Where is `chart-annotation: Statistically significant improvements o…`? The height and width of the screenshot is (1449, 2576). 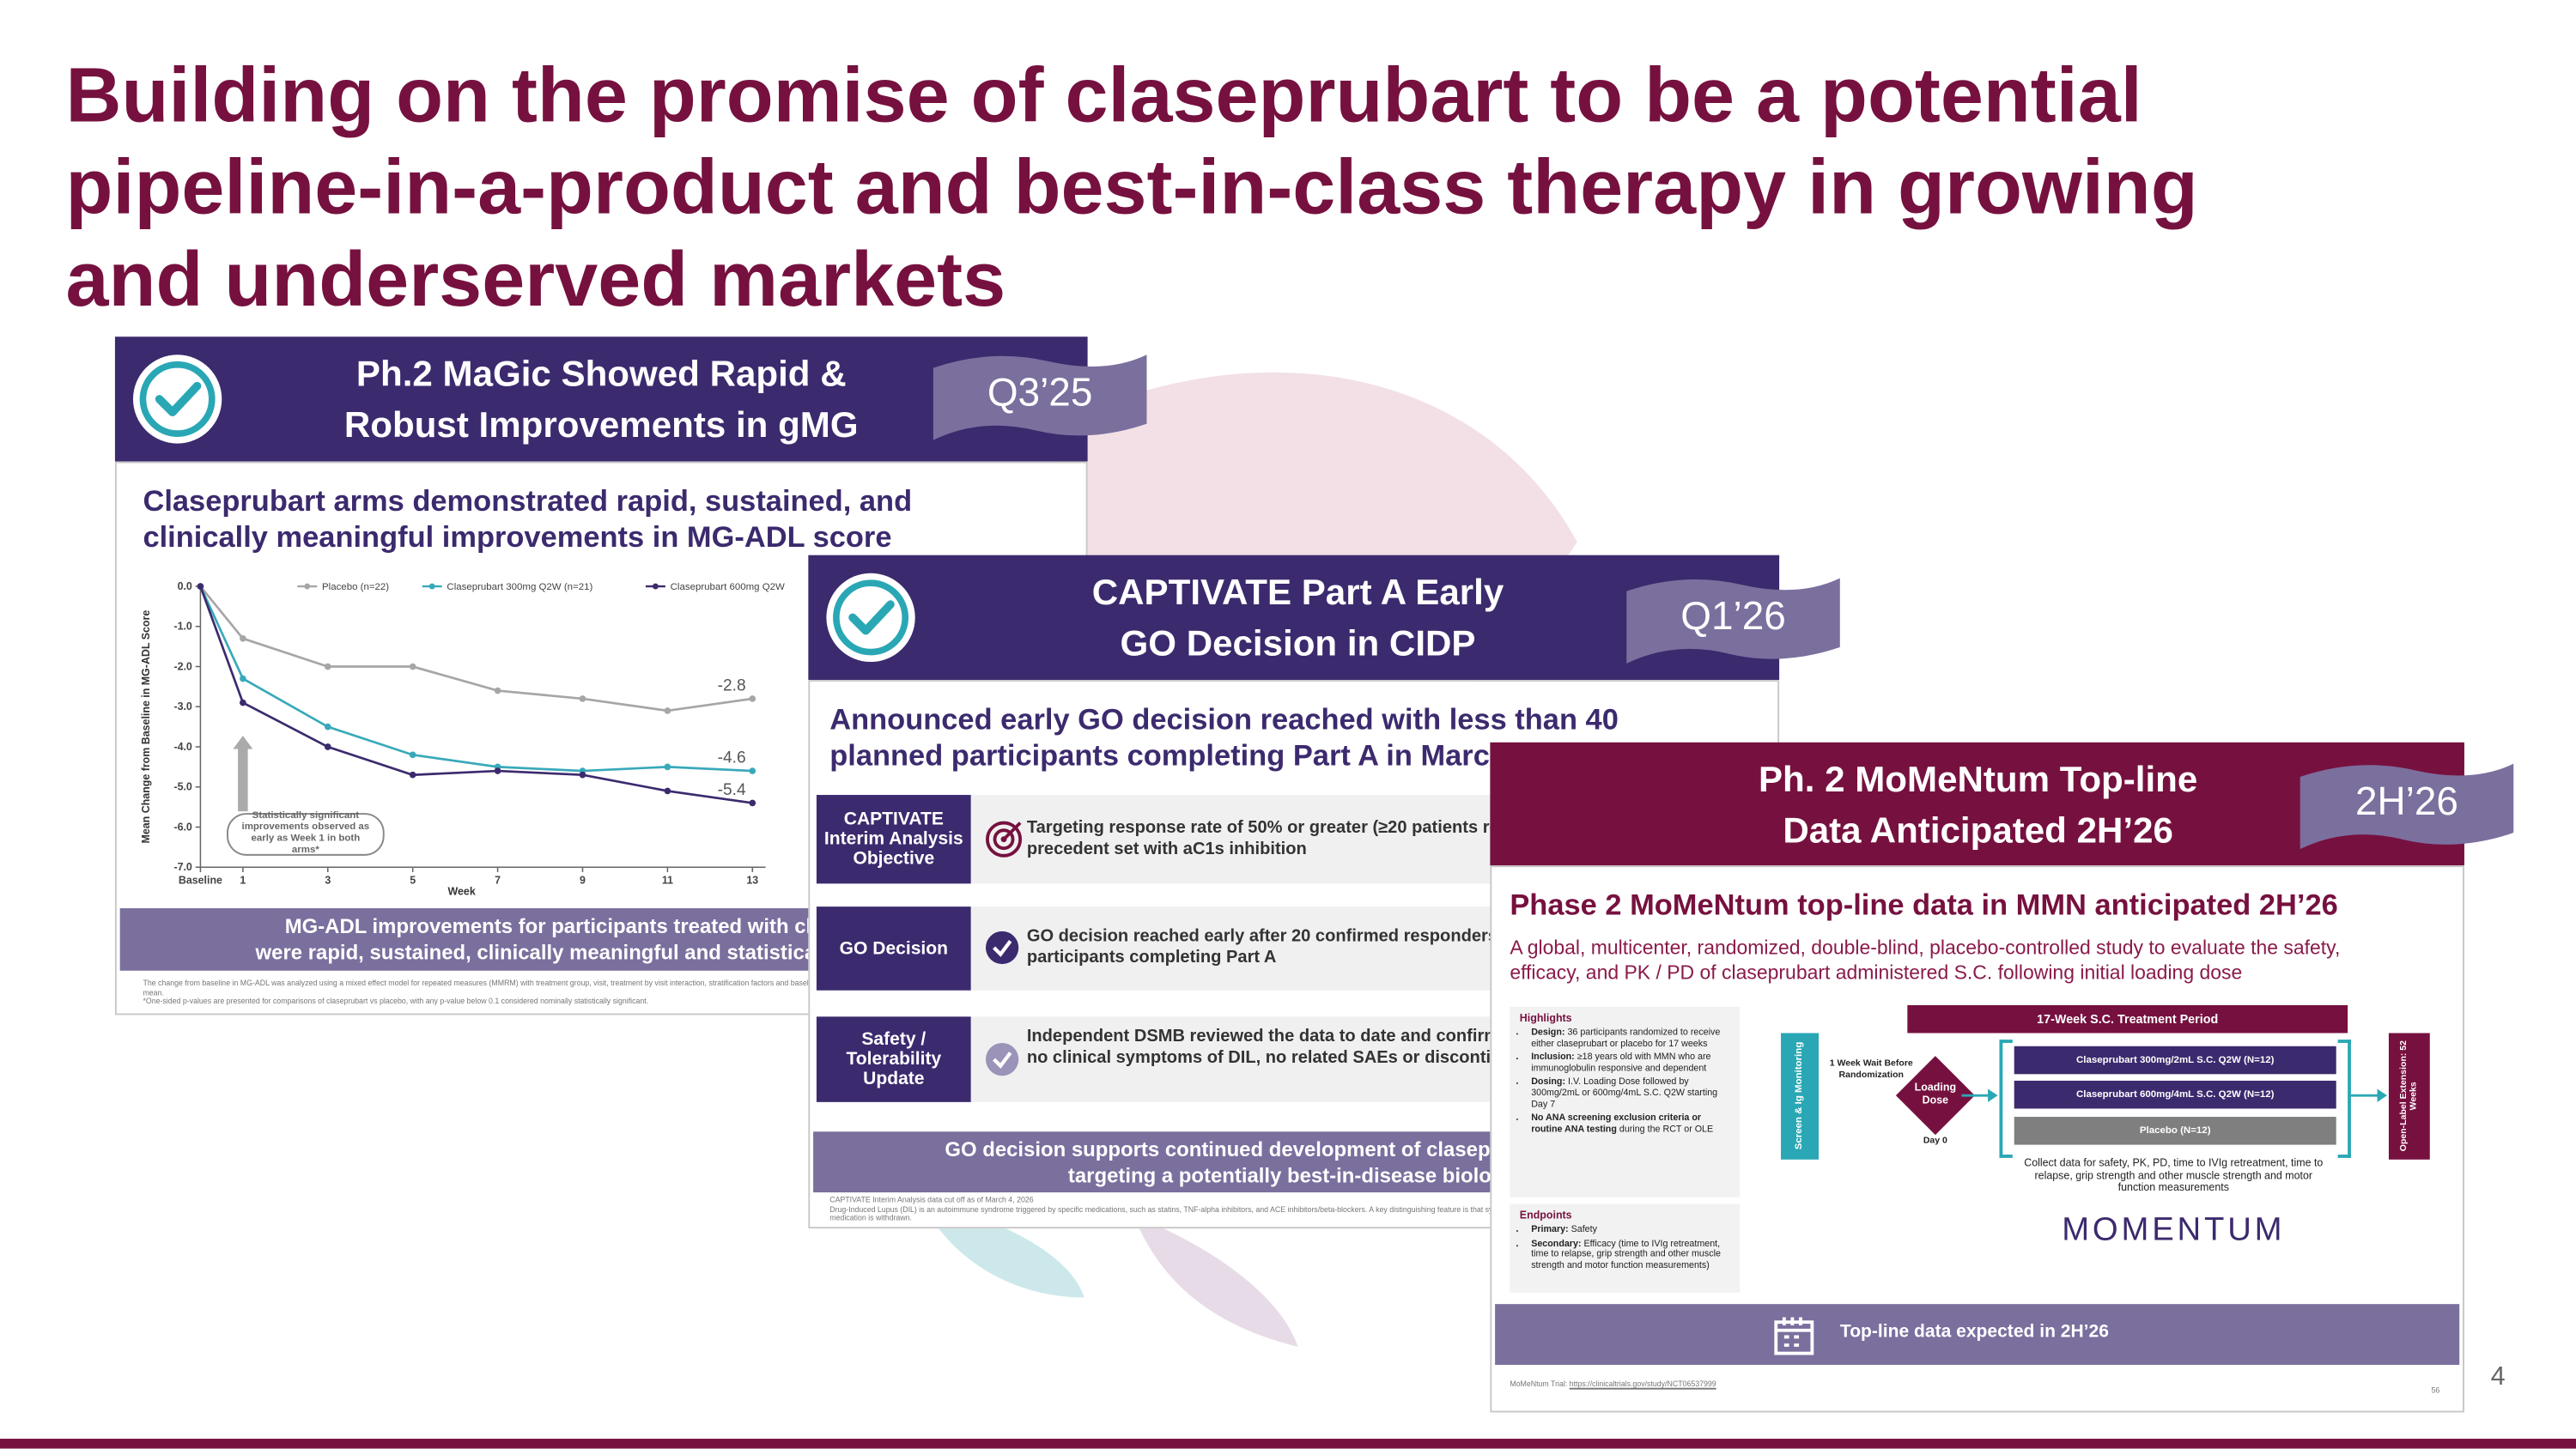
chart-annotation: Statistically significant improvements o… is located at coordinates (306, 833).